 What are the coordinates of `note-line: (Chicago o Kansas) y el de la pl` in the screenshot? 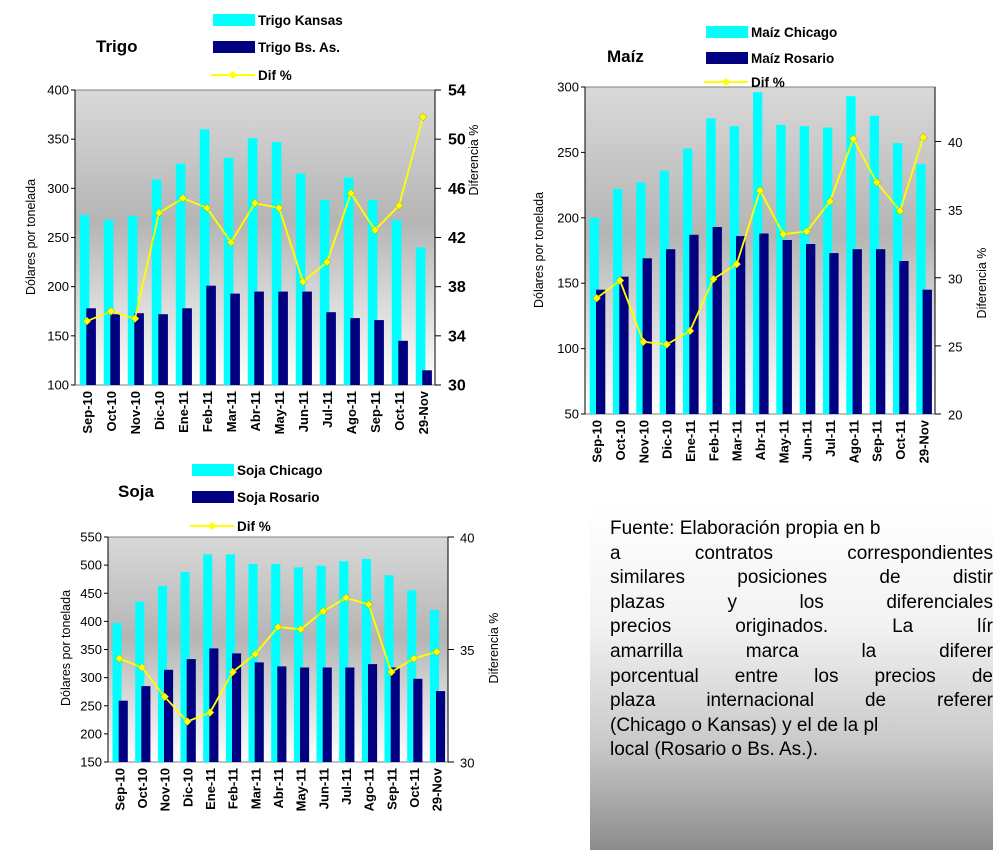 It's located at (744, 725).